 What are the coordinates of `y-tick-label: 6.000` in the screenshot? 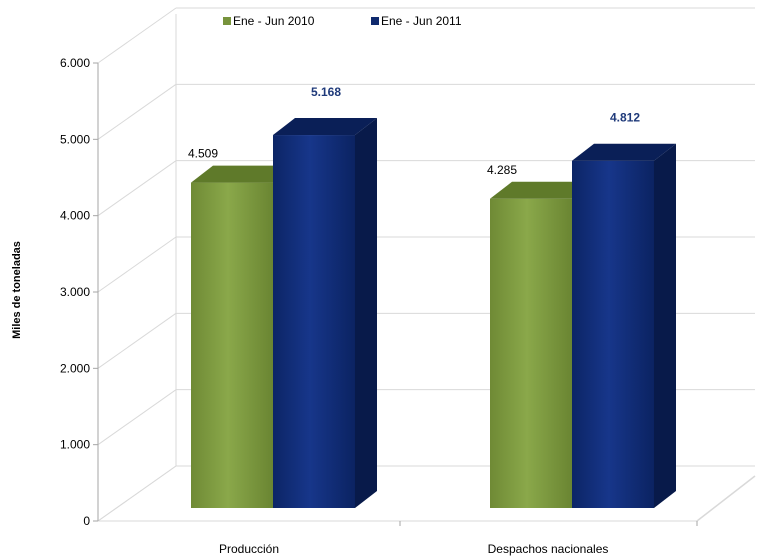 It's located at (75, 63).